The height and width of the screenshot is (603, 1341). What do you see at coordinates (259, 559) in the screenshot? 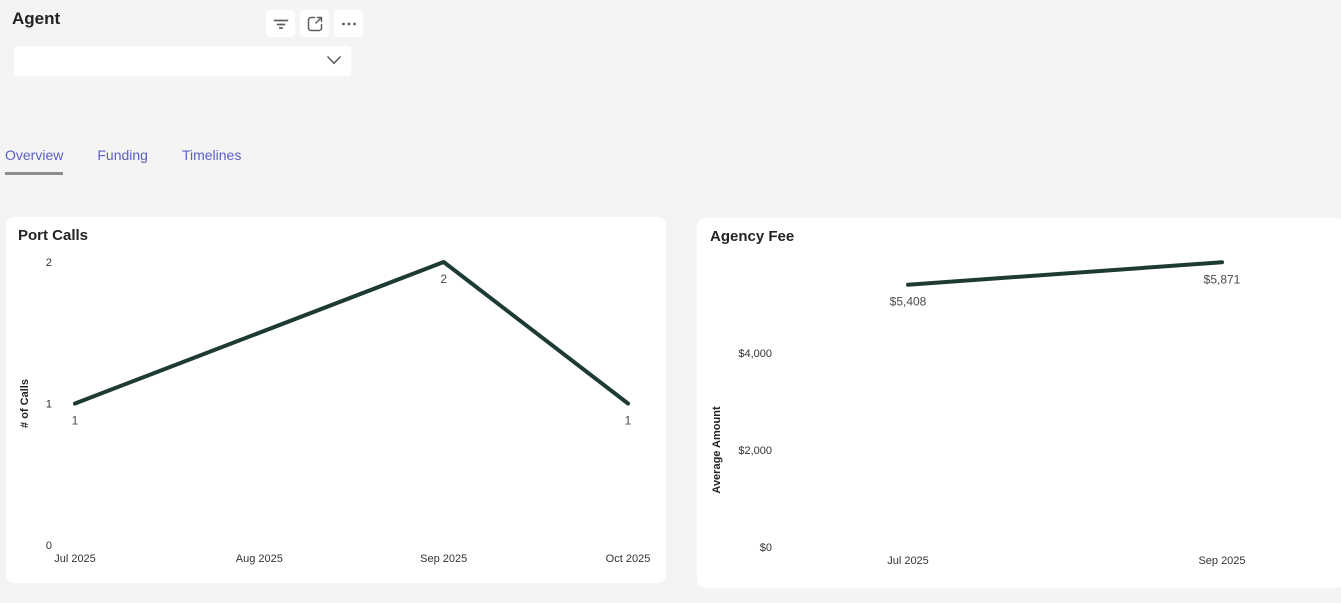
I see `x-axis-tick-label: Aug 2025` at bounding box center [259, 559].